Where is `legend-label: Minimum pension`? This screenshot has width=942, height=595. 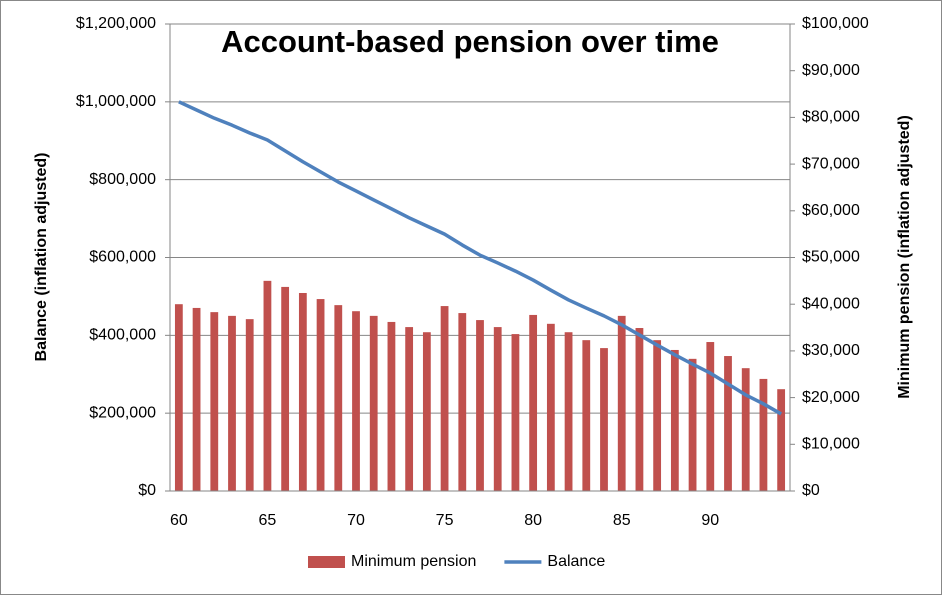 legend-label: Minimum pension is located at coordinates (413, 561).